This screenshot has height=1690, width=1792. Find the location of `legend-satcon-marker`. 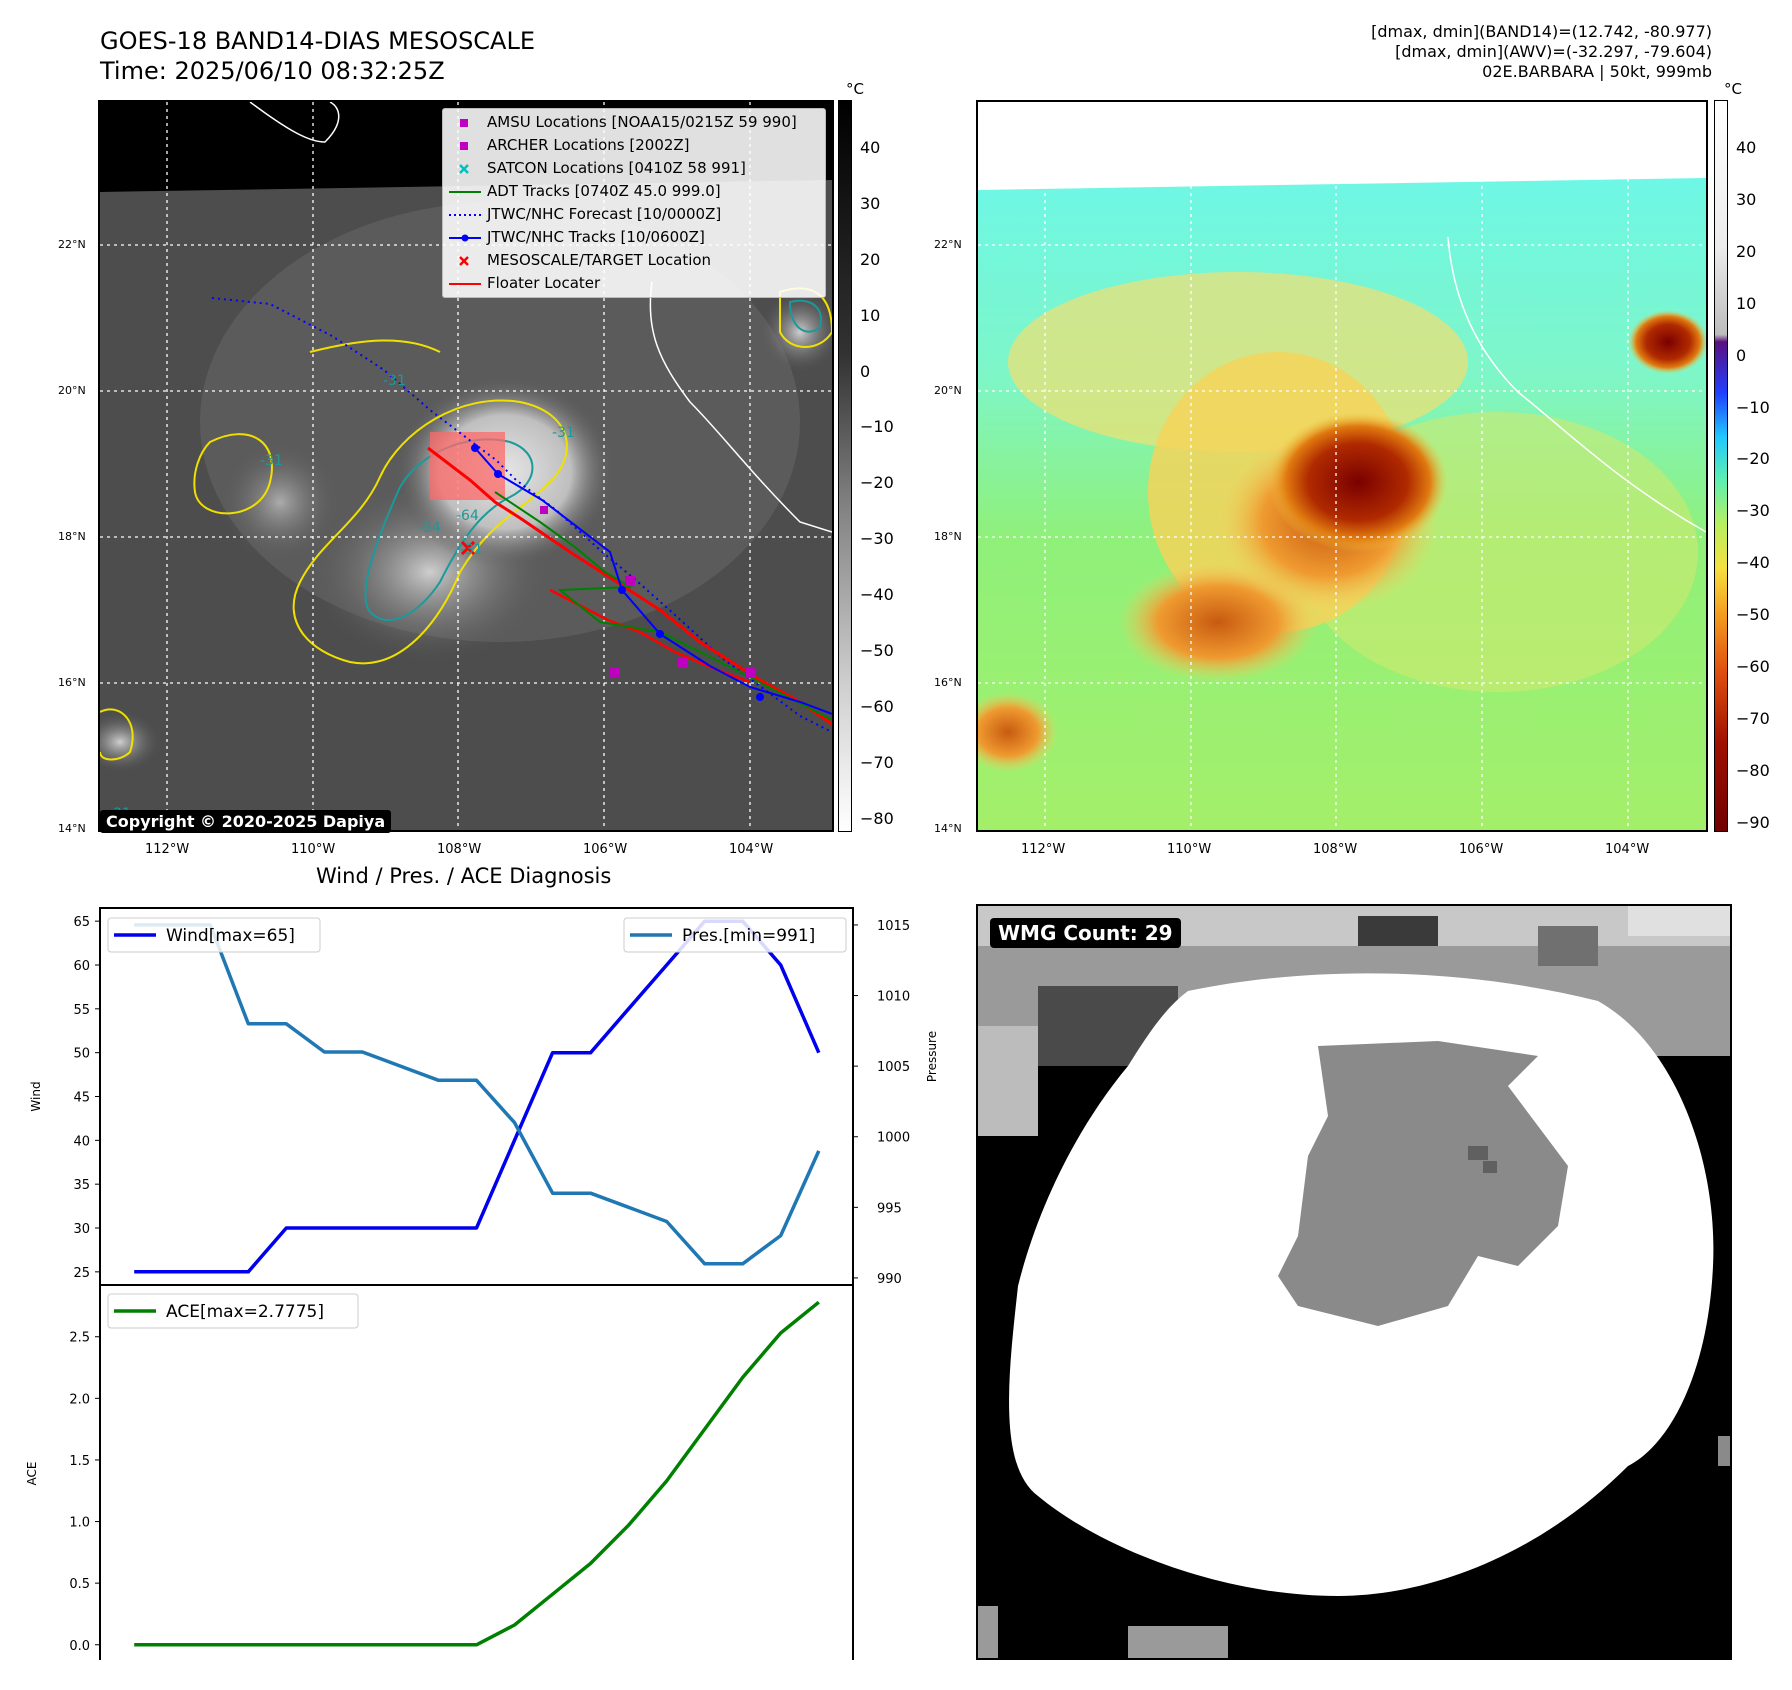

legend-satcon-marker is located at coordinates (464, 168).